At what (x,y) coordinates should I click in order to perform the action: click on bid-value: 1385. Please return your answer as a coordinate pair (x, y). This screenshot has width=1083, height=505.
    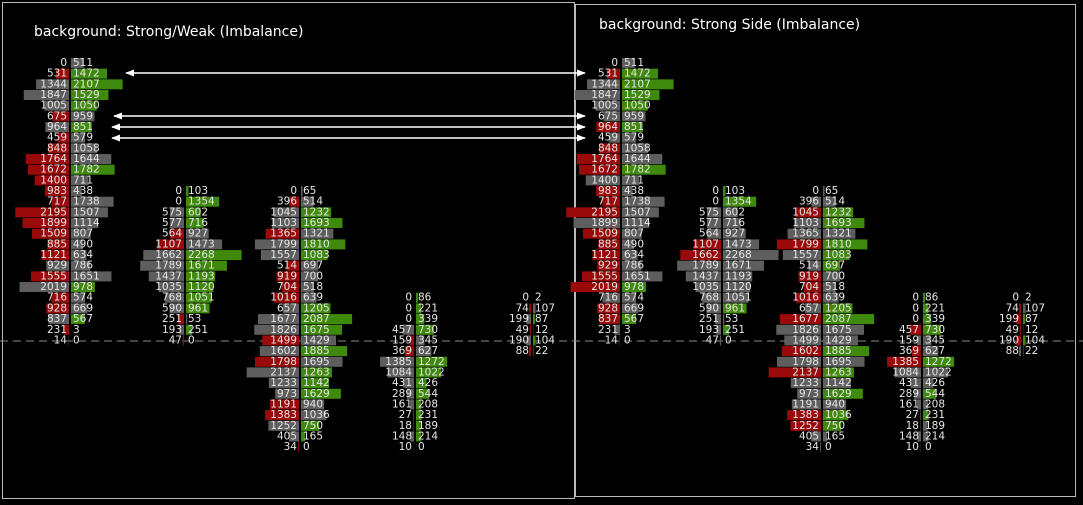
    Looking at the image, I should click on (905, 362).